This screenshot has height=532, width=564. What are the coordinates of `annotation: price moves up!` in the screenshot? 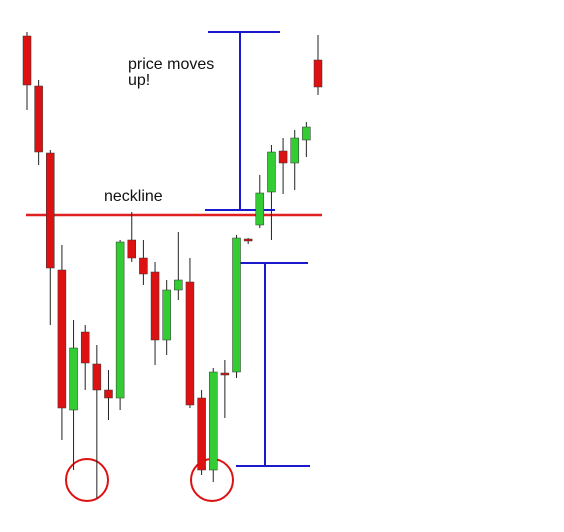 It's located at (171, 72).